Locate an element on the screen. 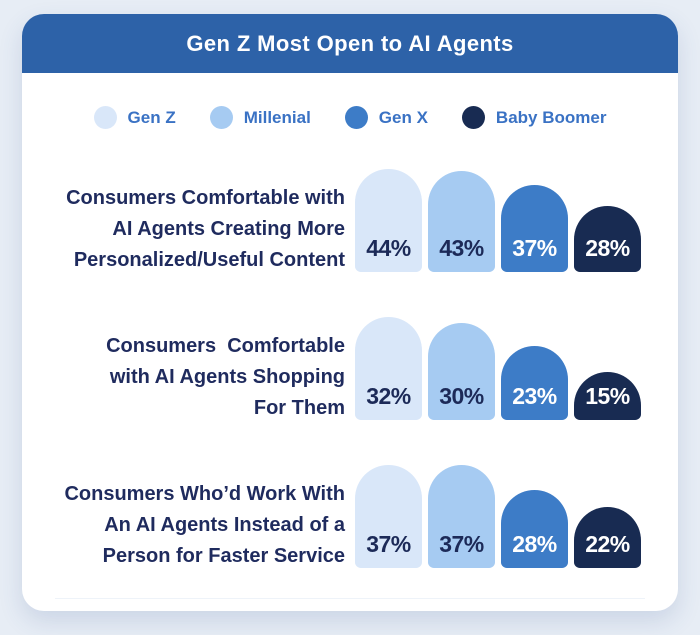 The width and height of the screenshot is (700, 635). bar-value-label: 43% is located at coordinates (461, 248).